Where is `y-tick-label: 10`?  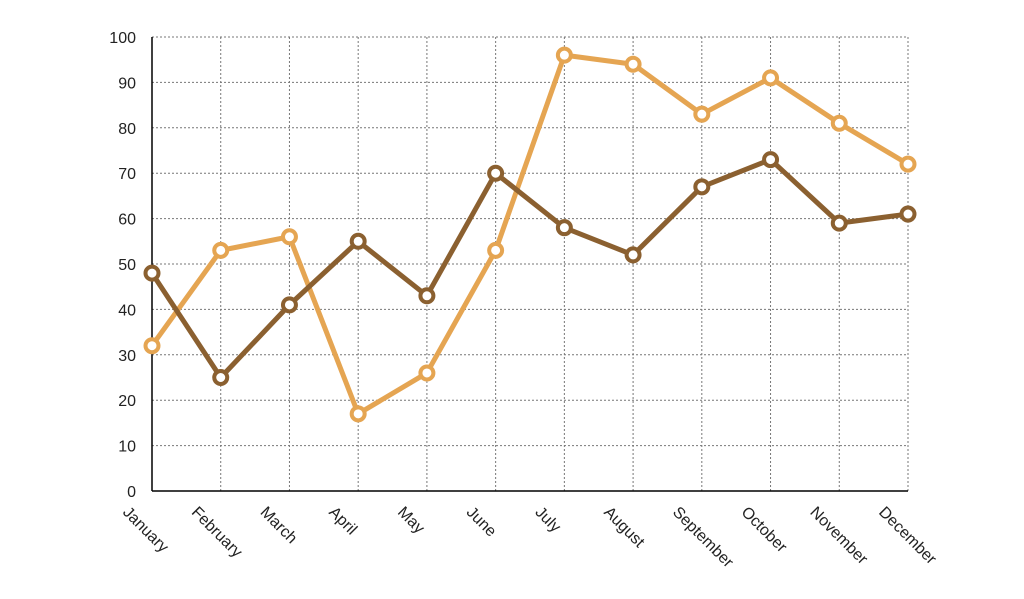 y-tick-label: 10 is located at coordinates (127, 447).